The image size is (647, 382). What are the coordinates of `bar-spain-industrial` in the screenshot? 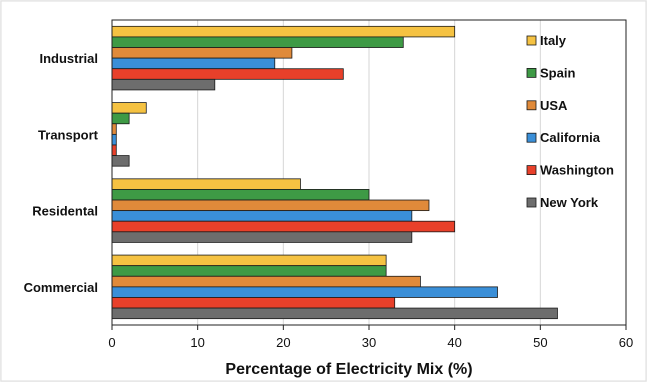 It's located at (257, 42).